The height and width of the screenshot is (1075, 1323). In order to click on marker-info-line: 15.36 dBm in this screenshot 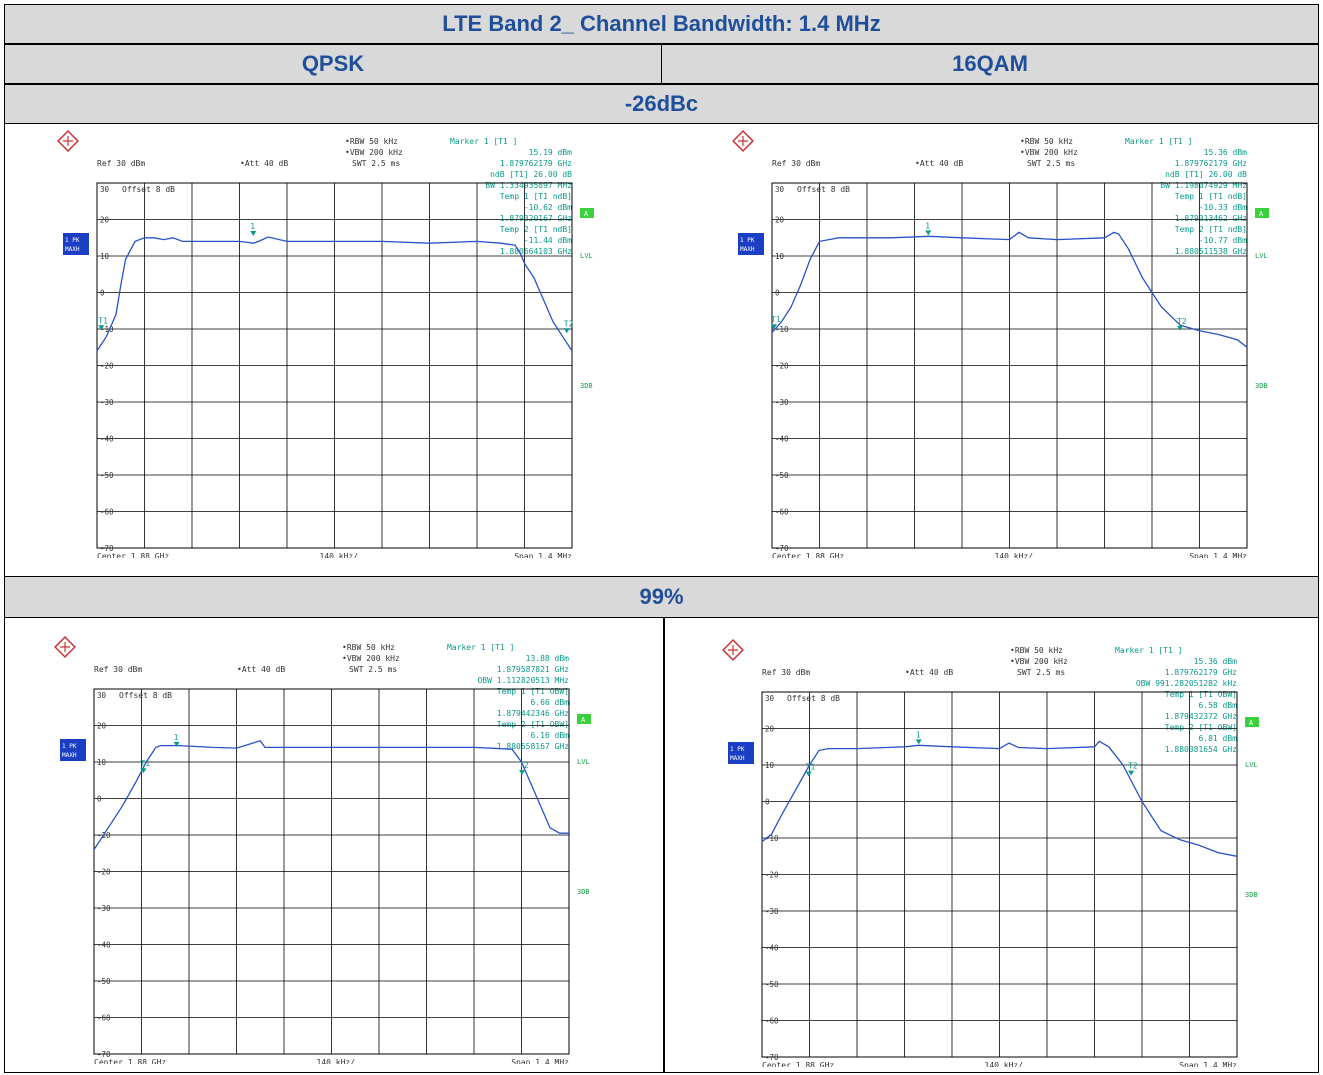, I will do `click(1226, 152)`.